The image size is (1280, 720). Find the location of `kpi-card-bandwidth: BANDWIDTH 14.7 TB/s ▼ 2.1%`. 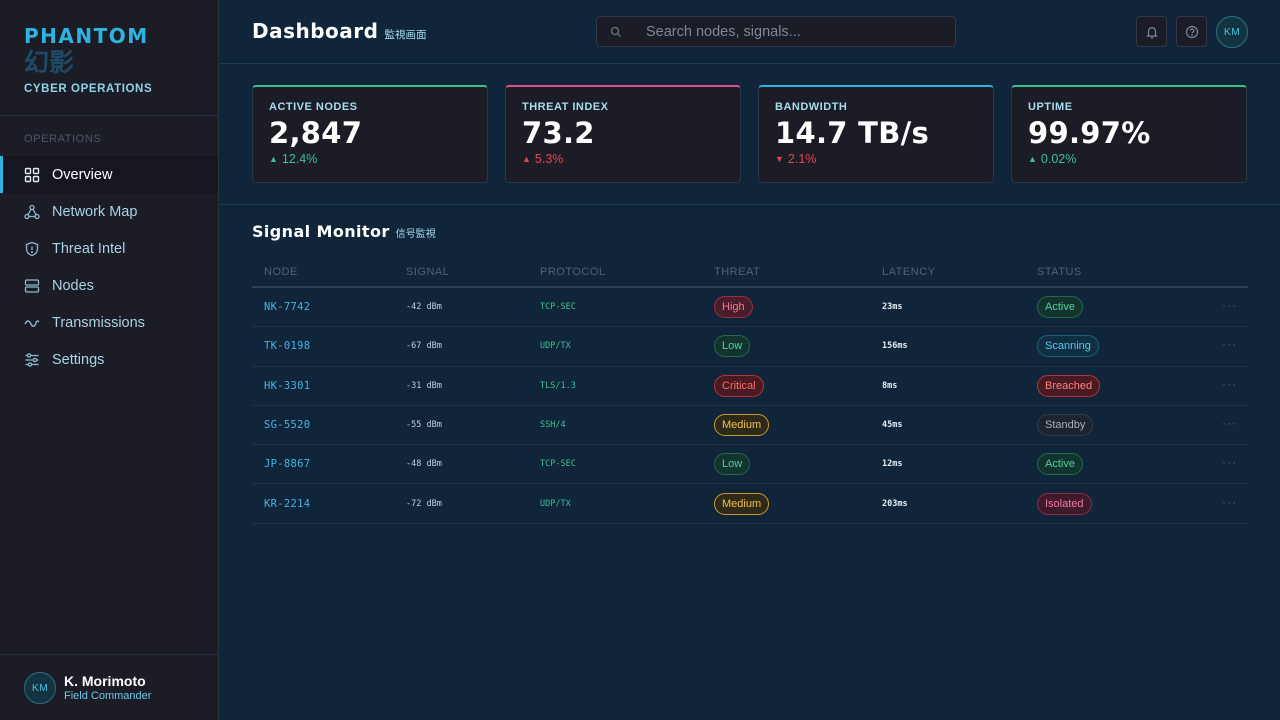

kpi-card-bandwidth: BANDWIDTH 14.7 TB/s ▼ 2.1% is located at coordinates (876, 134).